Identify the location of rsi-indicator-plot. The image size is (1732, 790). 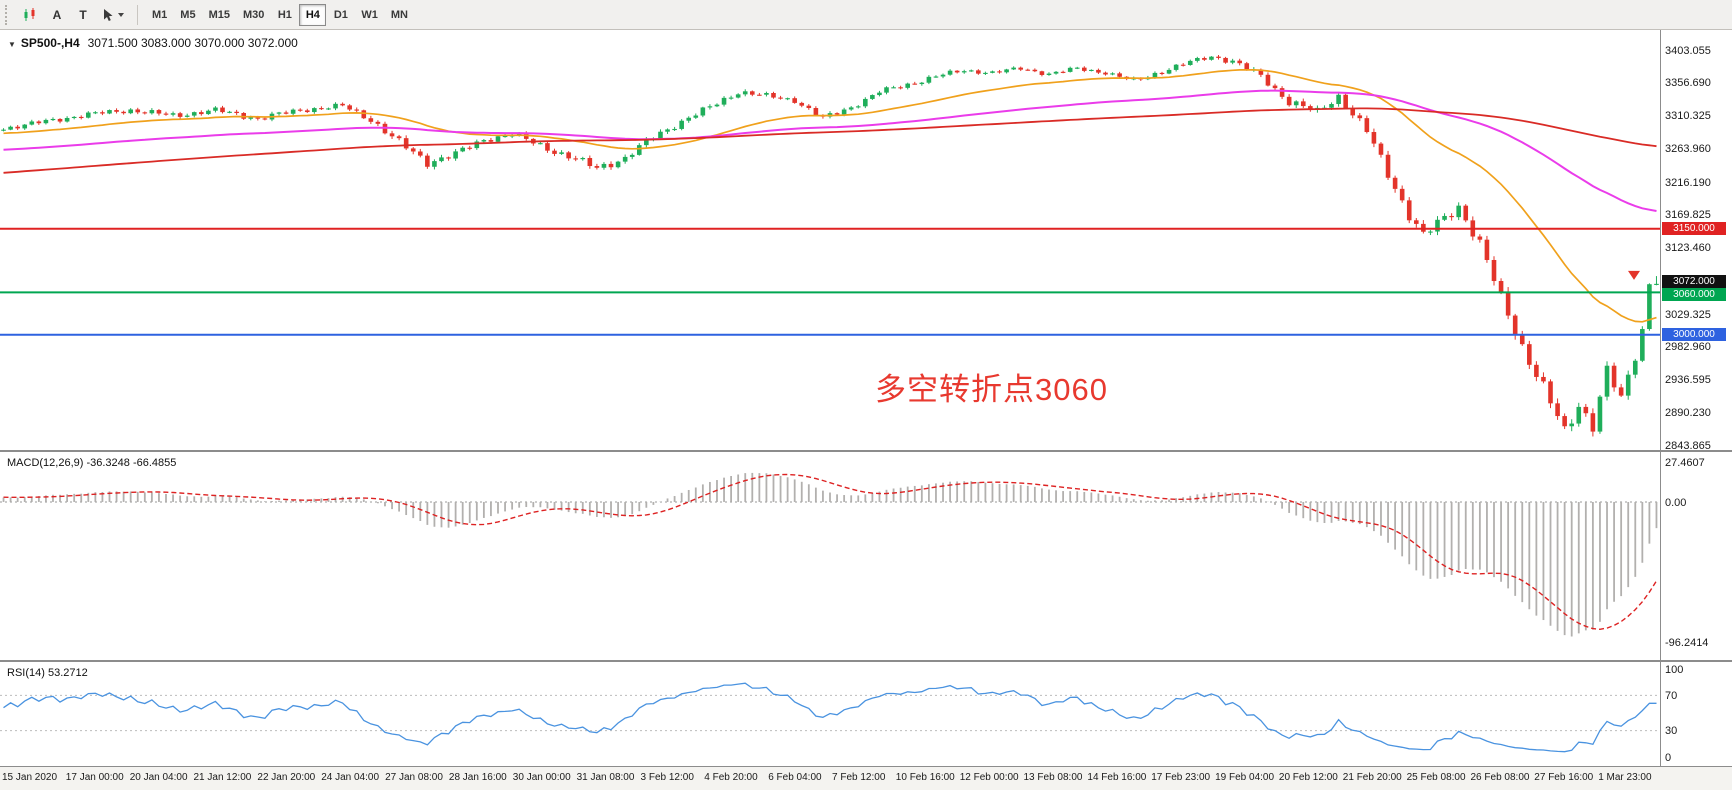
(830, 714).